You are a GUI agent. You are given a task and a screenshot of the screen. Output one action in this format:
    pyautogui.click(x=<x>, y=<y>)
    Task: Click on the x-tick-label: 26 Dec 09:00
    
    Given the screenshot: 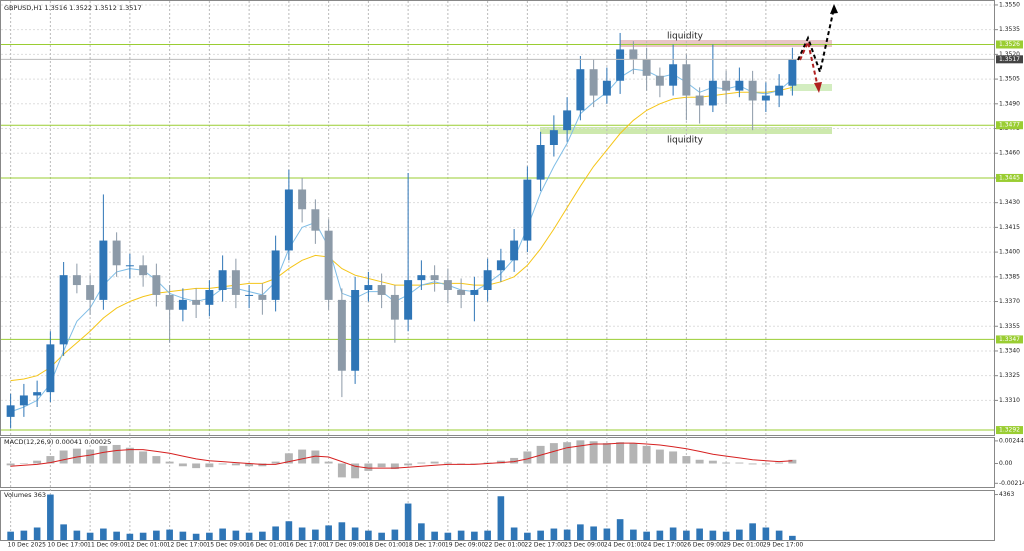 What is the action you would take?
    pyautogui.click(x=703, y=545)
    